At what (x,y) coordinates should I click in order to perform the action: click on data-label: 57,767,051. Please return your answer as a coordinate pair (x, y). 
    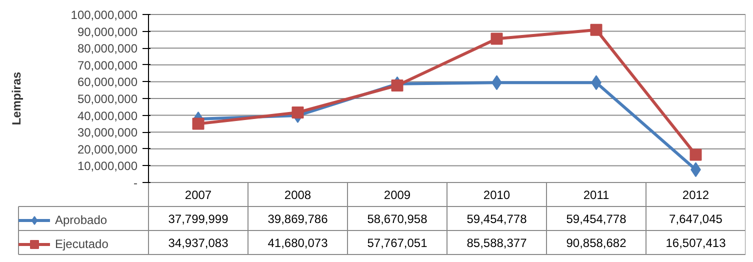
    Looking at the image, I should click on (397, 243).